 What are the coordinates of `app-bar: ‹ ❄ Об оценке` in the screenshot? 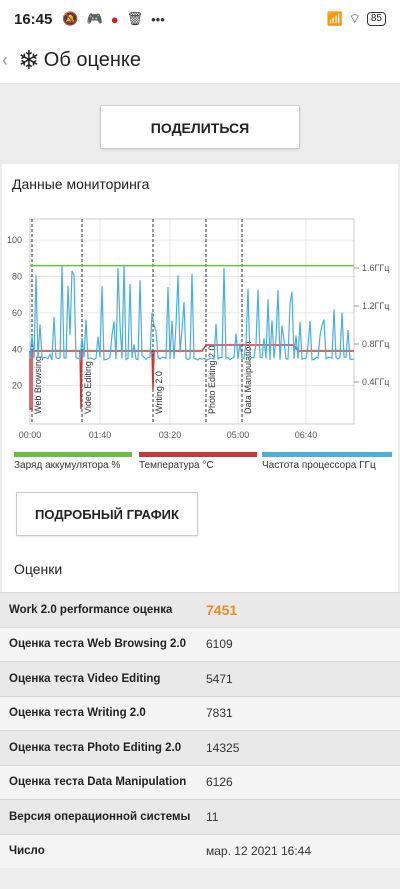 It's located at (200, 61).